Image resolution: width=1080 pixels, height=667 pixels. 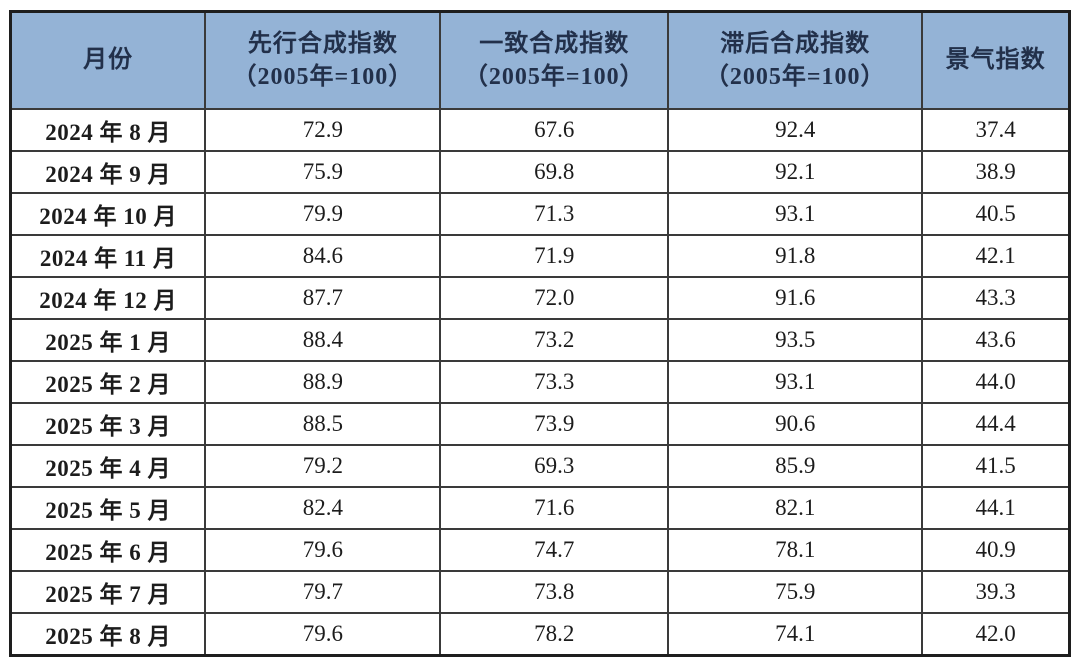 I want to click on leading-value-cell: 88.4, so click(x=323, y=340).